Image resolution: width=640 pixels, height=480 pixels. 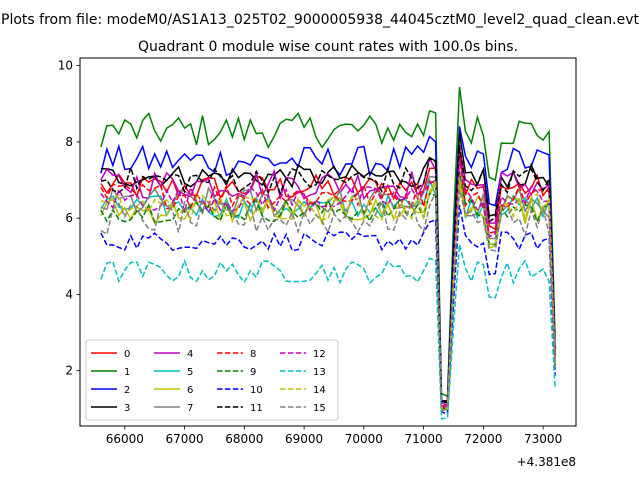 I want to click on legend-label-12: 12, so click(x=319, y=354).